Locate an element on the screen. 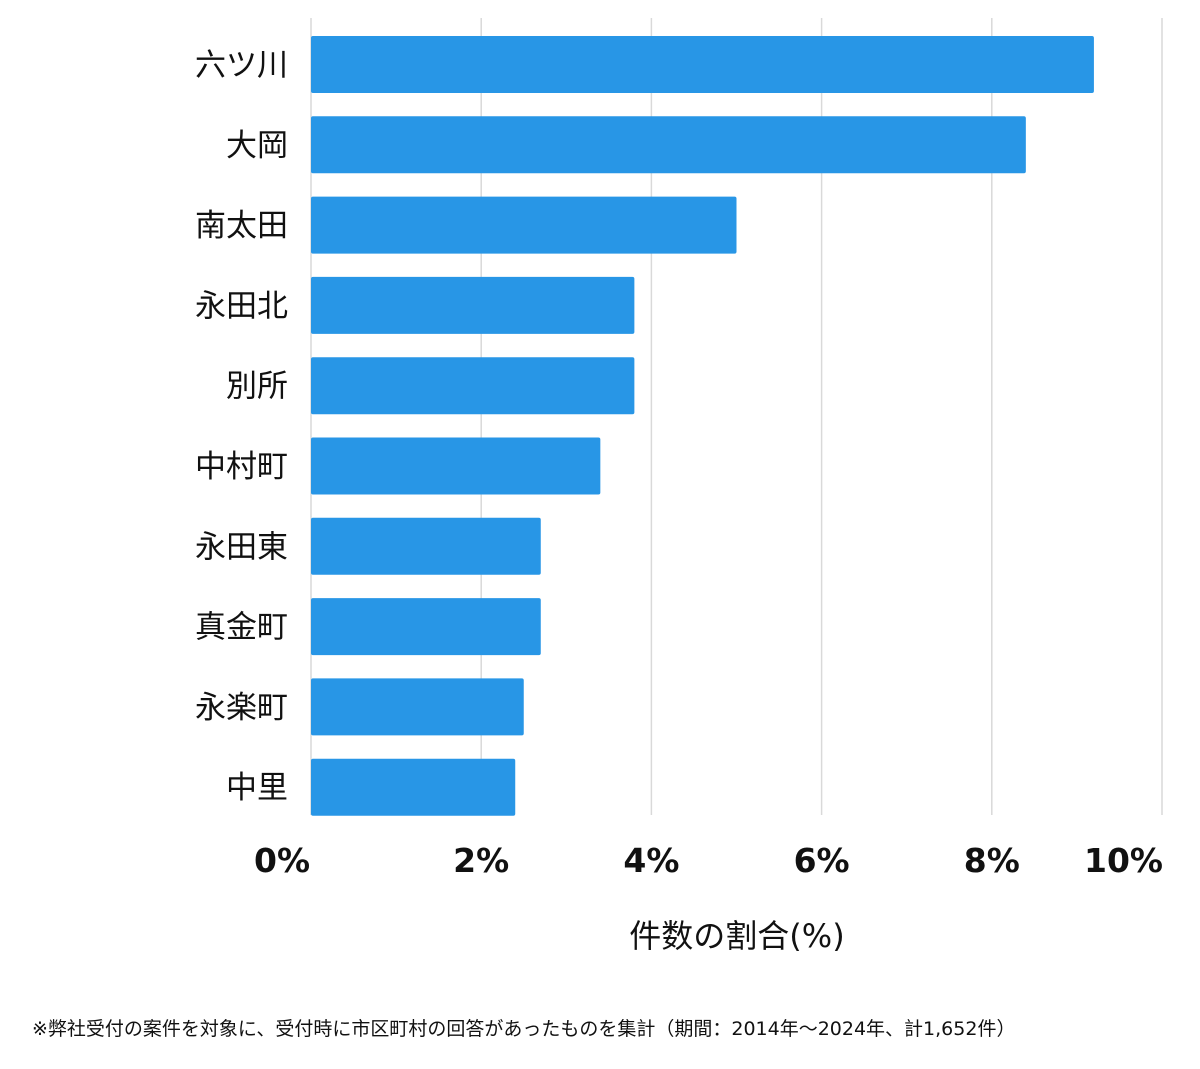 This screenshot has height=1069, width=1200. category-label: 真金町 is located at coordinates (241, 628).